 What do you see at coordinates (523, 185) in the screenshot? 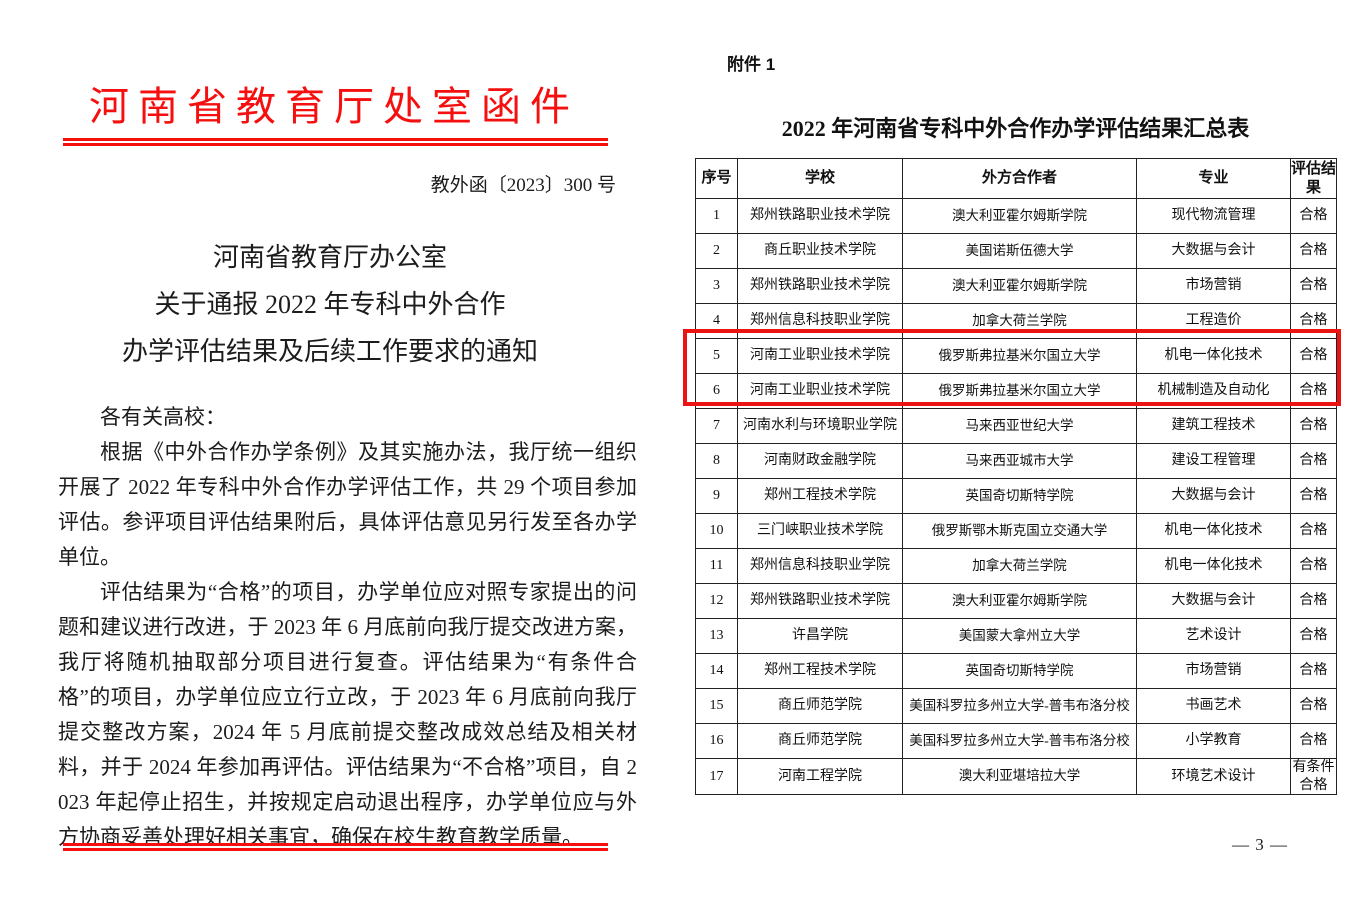
I see `doc-number: 教外函〔2023〕300 号` at bounding box center [523, 185].